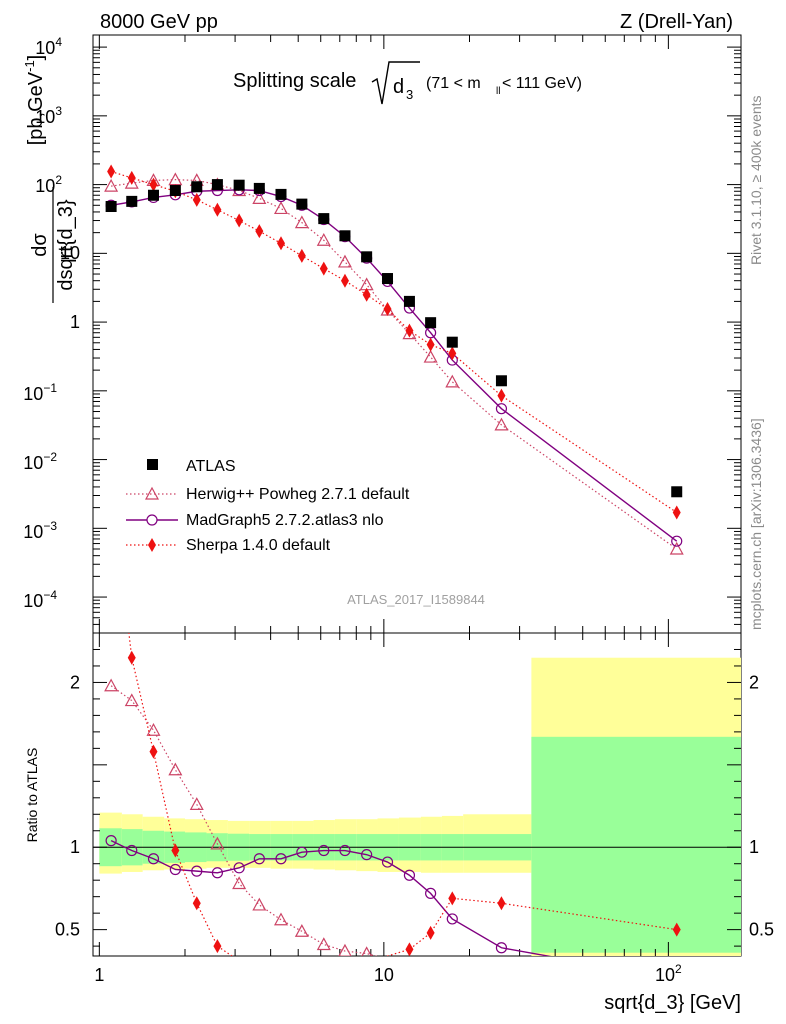  What do you see at coordinates (672, 1003) in the screenshot?
I see `x-axis-label: sqrt{d_3} [GeV]` at bounding box center [672, 1003].